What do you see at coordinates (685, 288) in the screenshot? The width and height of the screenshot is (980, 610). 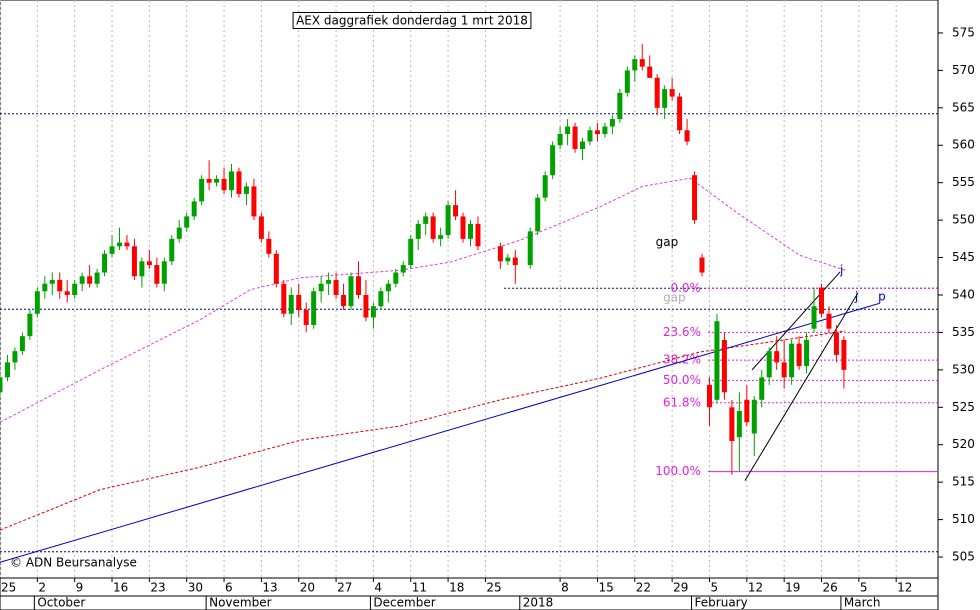 I see `fib-label: 0.0%` at bounding box center [685, 288].